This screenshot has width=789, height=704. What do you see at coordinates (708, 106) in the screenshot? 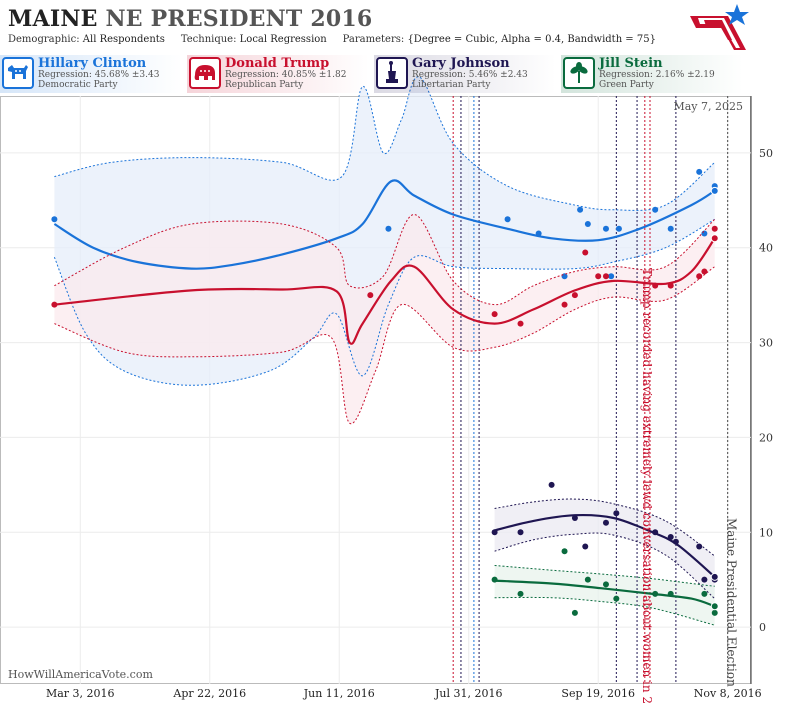
I see `date-label: May 7, 2025` at bounding box center [708, 106].